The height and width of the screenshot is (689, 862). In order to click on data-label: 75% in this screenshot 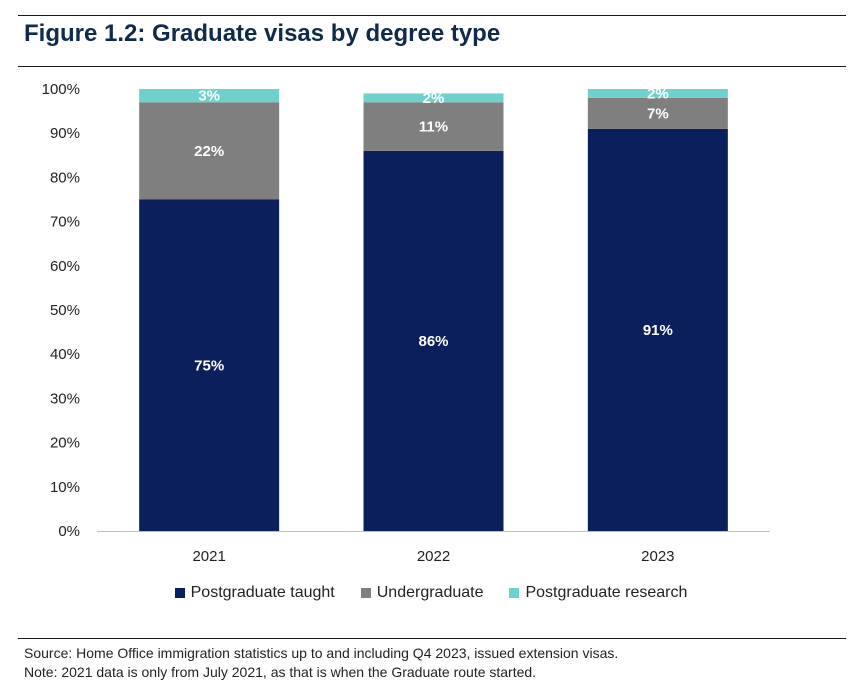, I will do `click(209, 365)`.